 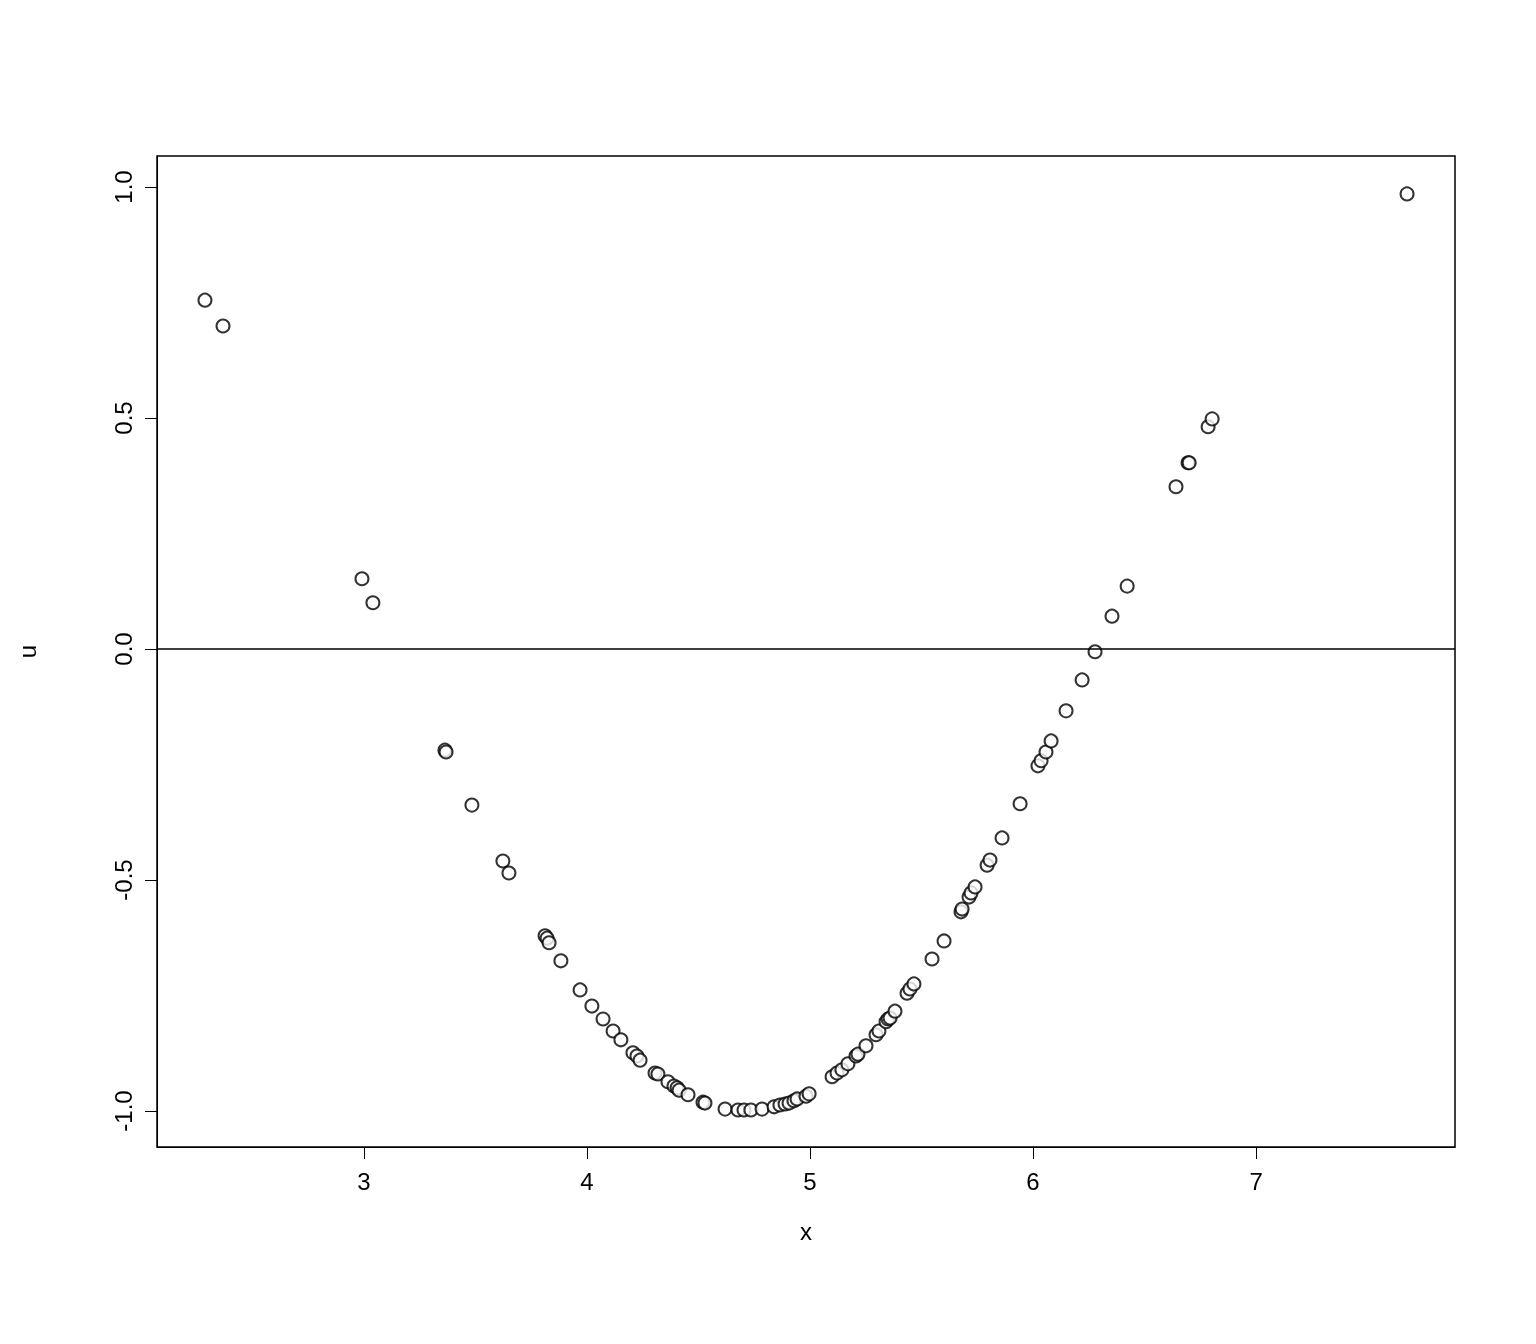 I want to click on y-axis-title: u, so click(x=27, y=651).